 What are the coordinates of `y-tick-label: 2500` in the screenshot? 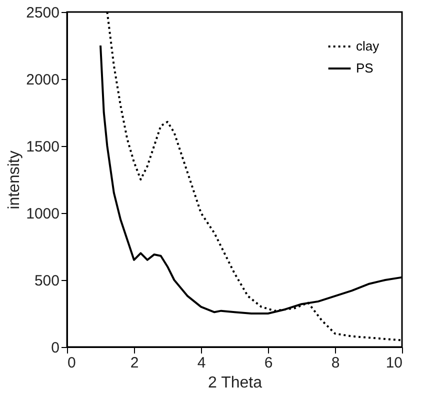 It's located at (43, 13).